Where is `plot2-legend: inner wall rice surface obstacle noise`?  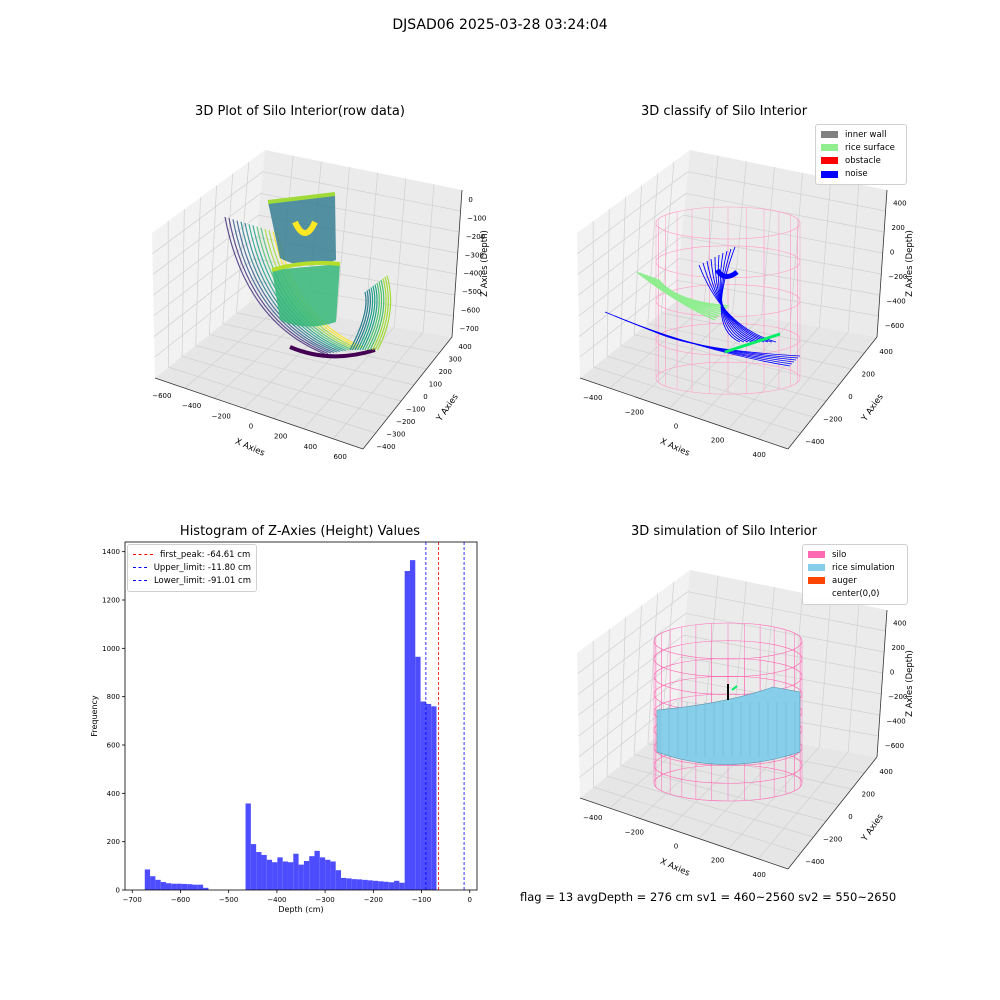 plot2-legend: inner wall rice surface obstacle noise is located at coordinates (861, 154).